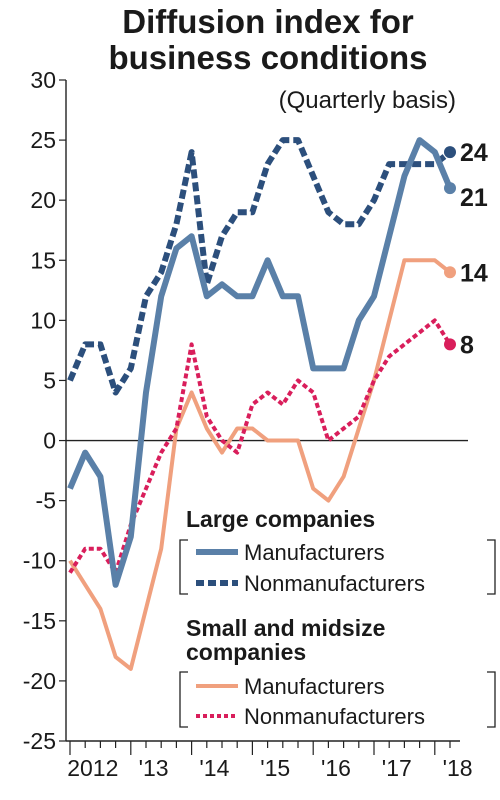 The width and height of the screenshot is (500, 800). I want to click on y-tick-label: 25, so click(43, 140).